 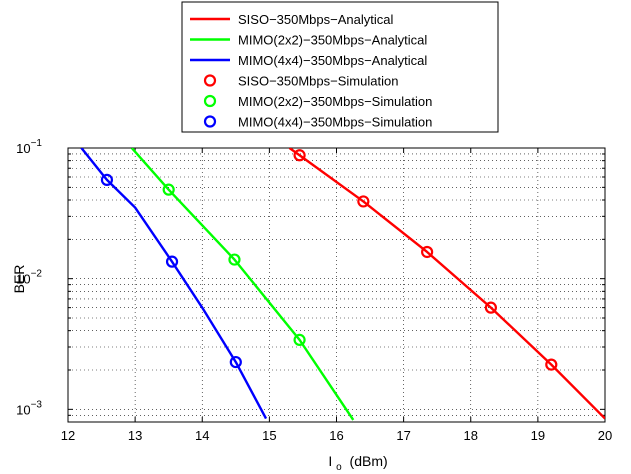 What do you see at coordinates (332, 60) in the screenshot?
I see `legend-label: MIMO(4x4)−350Mbps−Analytical` at bounding box center [332, 60].